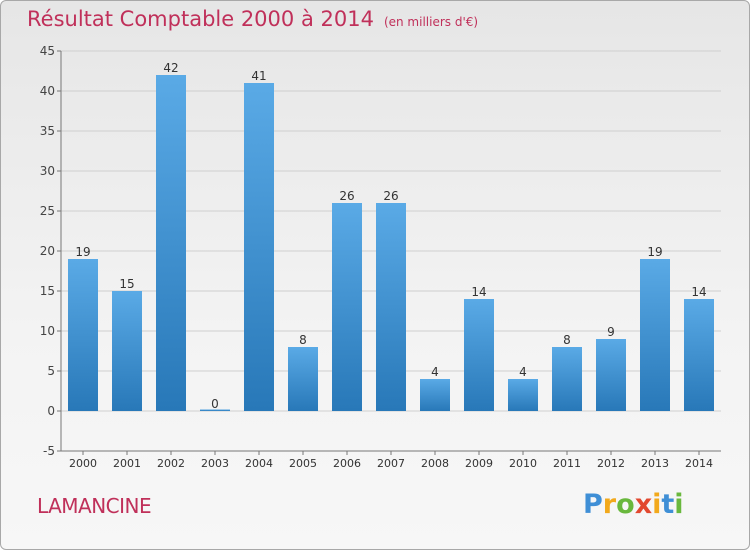 The height and width of the screenshot is (550, 750). I want to click on x-tick-label: 2001, so click(127, 463).